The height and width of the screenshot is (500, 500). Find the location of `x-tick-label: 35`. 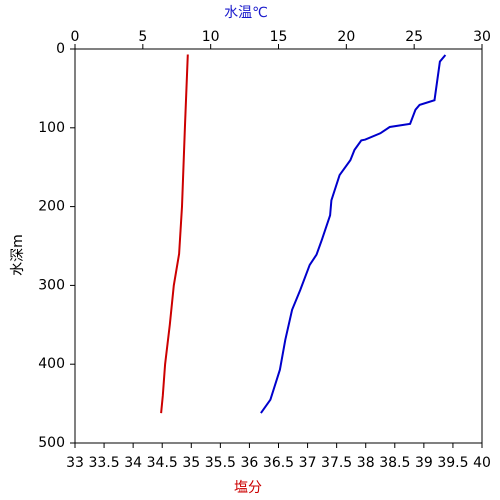

x-tick-label: 35 is located at coordinates (191, 463).